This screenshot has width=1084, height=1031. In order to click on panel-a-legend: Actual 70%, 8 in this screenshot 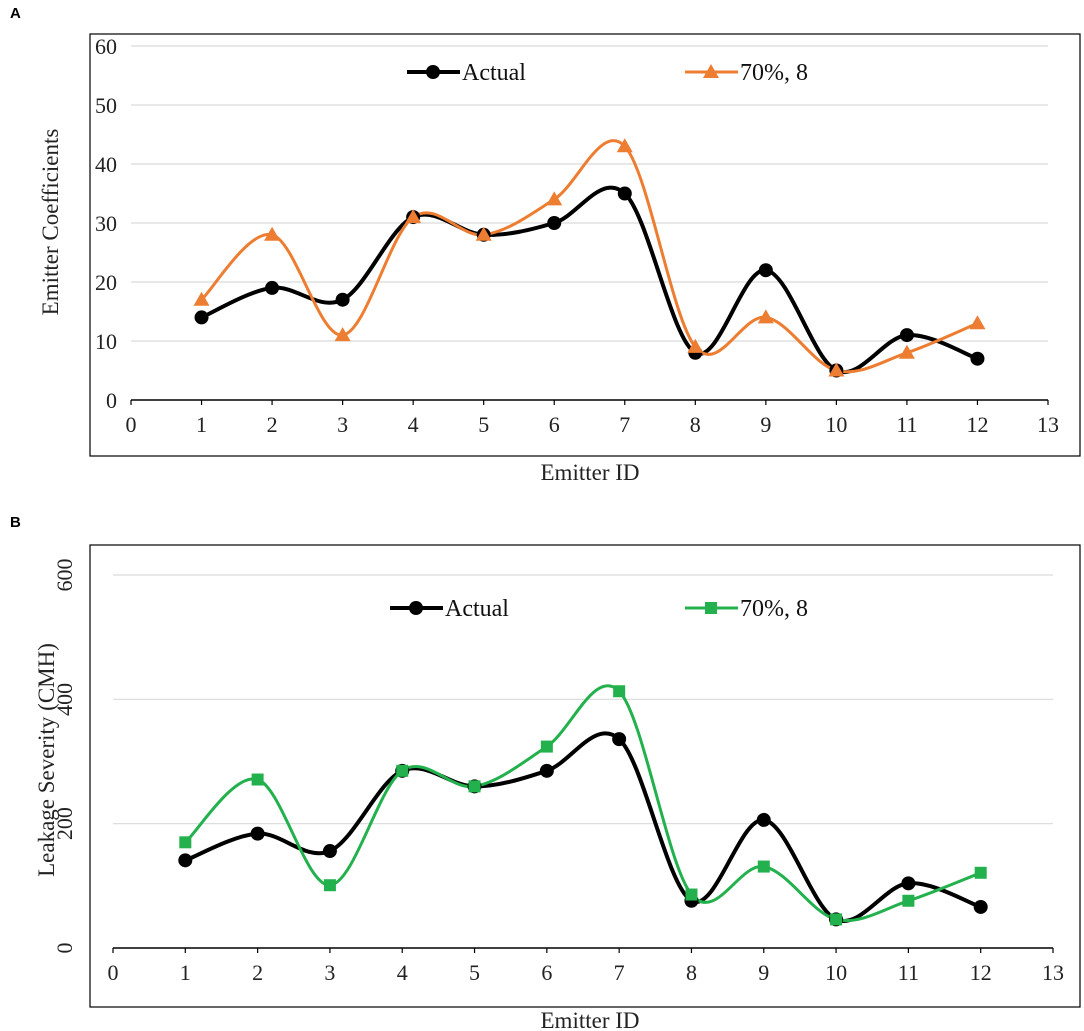, I will do `click(607, 73)`.